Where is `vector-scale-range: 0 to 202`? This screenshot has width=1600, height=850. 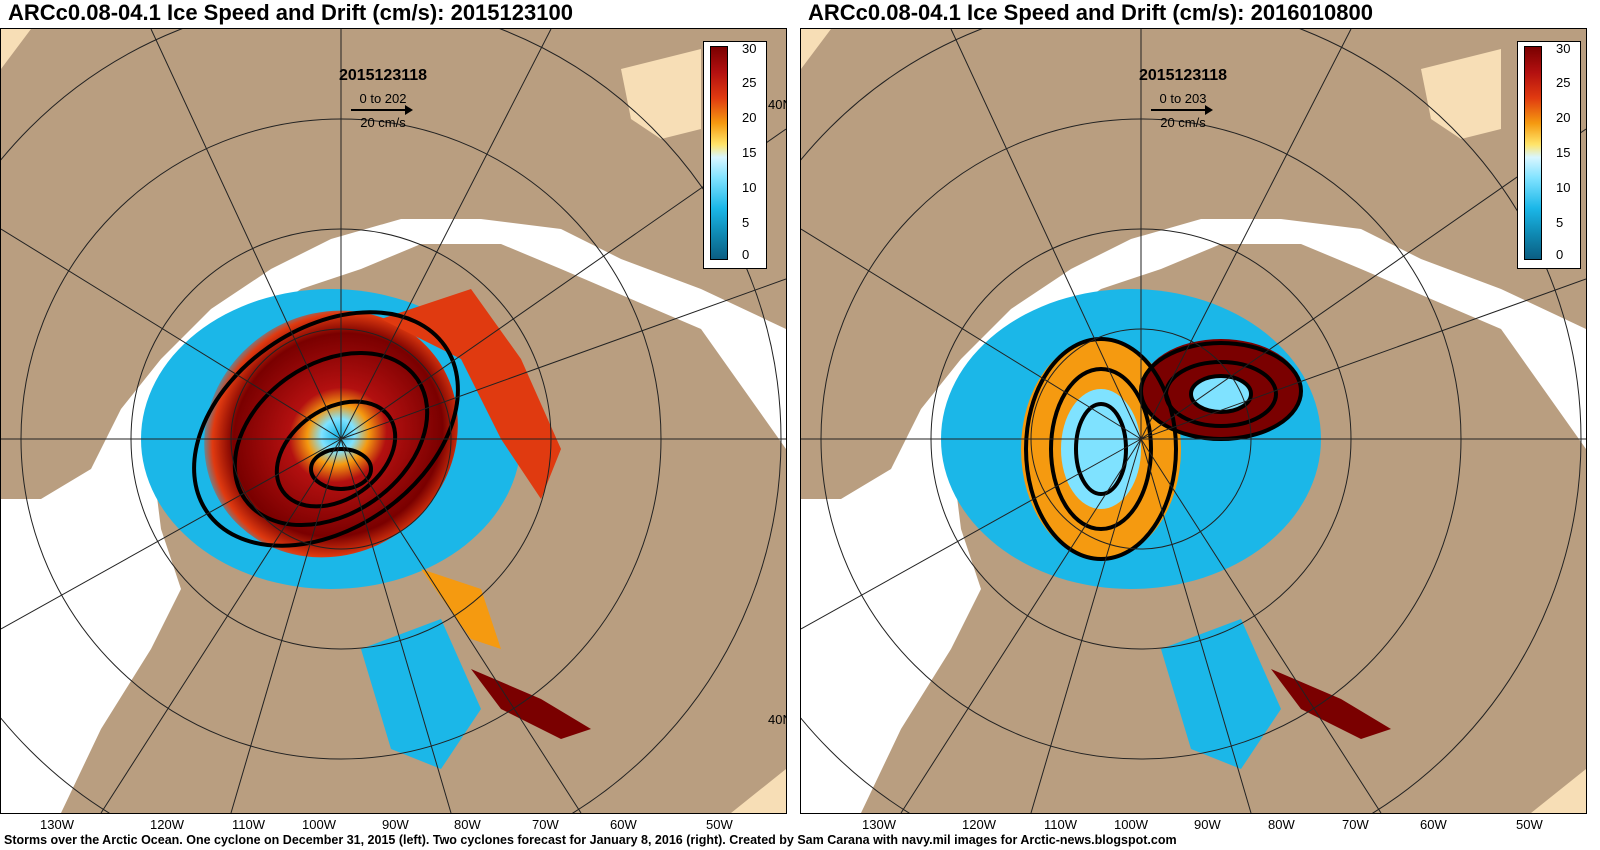 vector-scale-range: 0 to 202 is located at coordinates (383, 98).